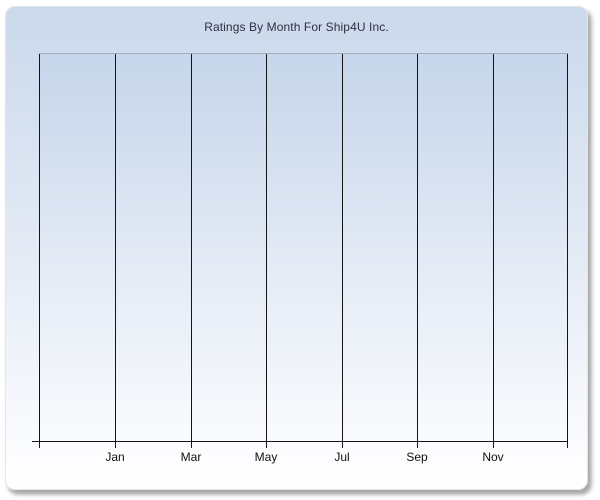  Describe the element at coordinates (115, 457) in the screenshot. I see `x-tick-label: Jan` at that location.